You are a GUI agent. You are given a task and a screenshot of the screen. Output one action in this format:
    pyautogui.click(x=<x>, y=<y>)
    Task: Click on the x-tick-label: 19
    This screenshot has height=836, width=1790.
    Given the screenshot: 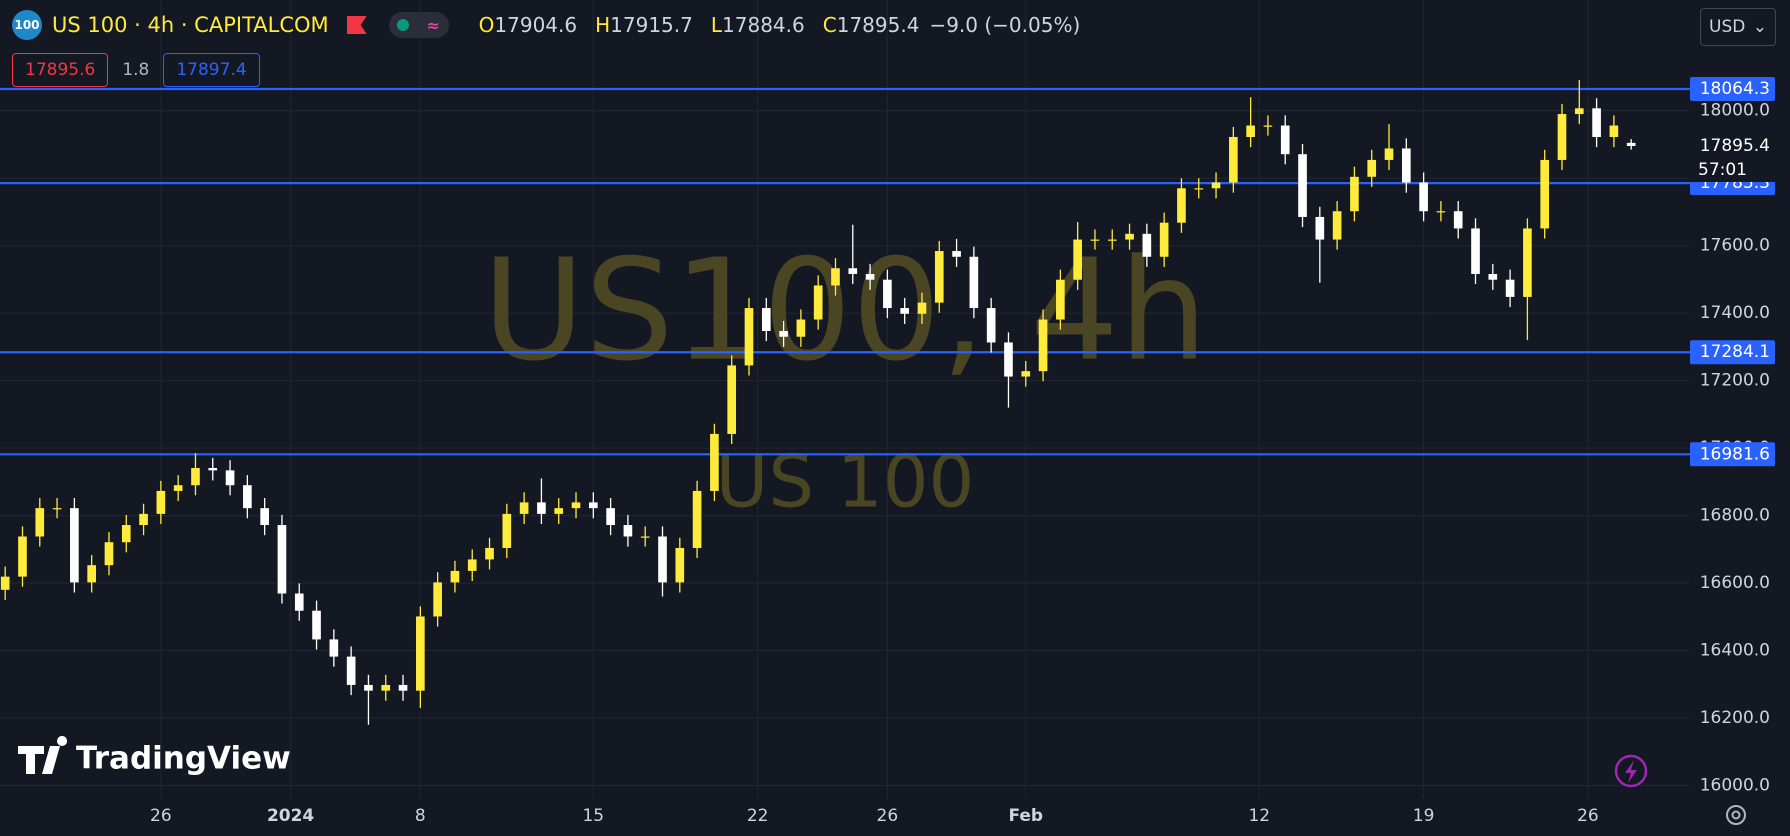 What is the action you would take?
    pyautogui.click(x=1424, y=816)
    